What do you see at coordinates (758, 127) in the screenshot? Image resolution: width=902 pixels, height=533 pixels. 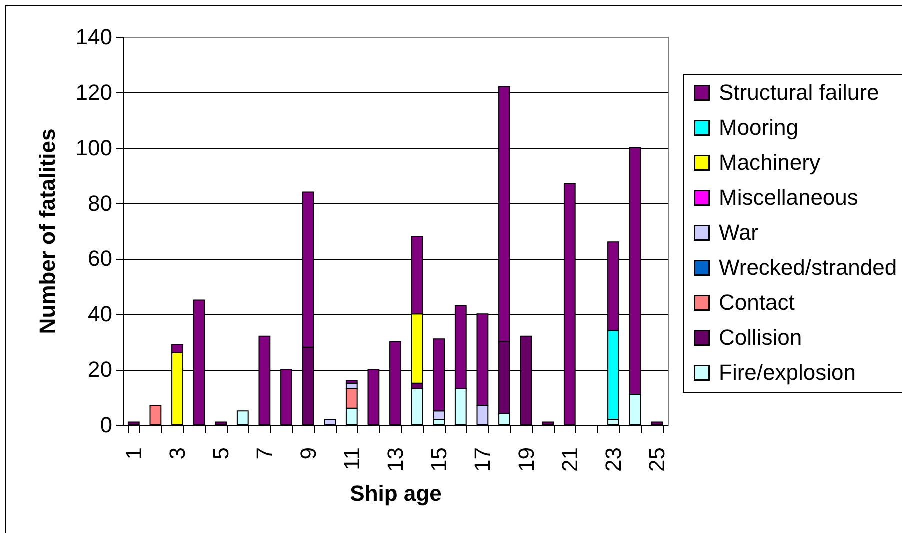 I see `legend-label: Mooring` at bounding box center [758, 127].